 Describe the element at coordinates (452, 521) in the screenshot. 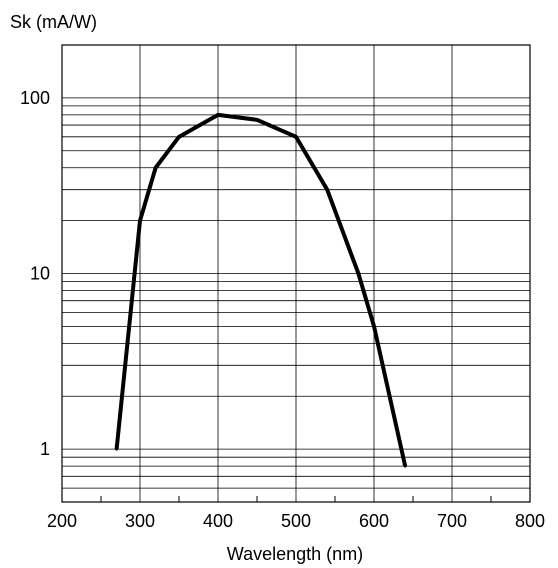

I see `x-tick-label: 700` at that location.